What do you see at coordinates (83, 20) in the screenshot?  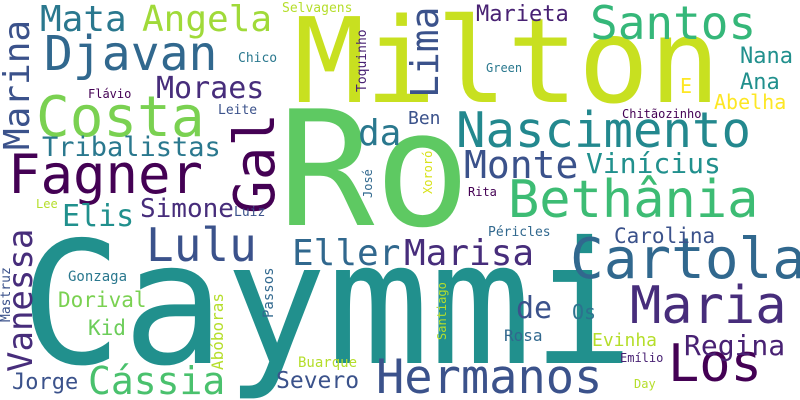 I see `word-mata: Mata` at bounding box center [83, 20].